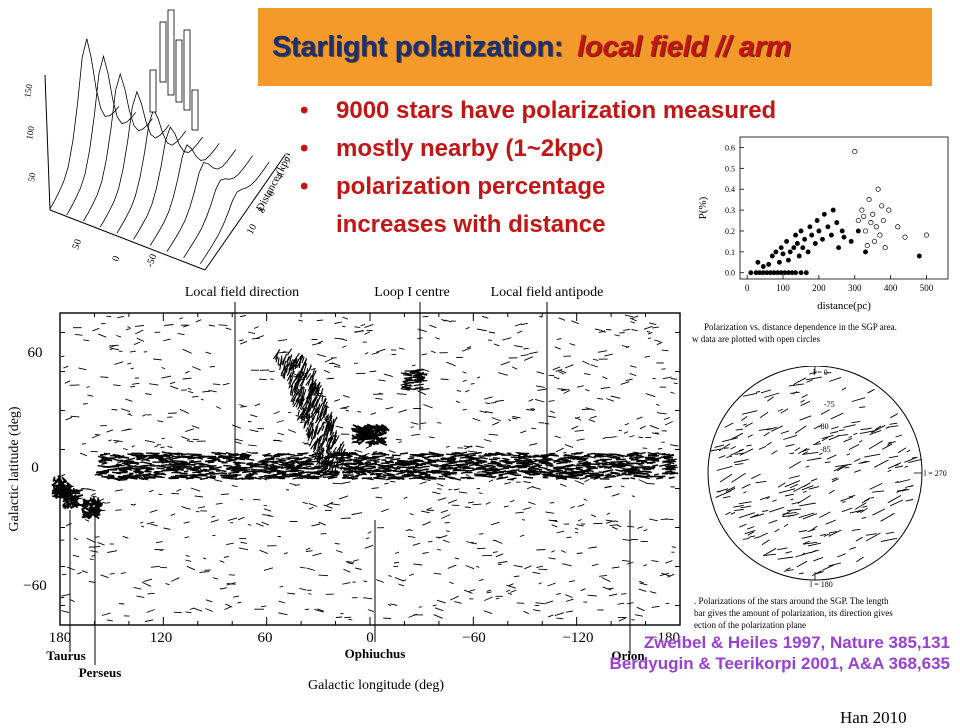 The image size is (960, 728). What do you see at coordinates (750, 625) in the screenshot?
I see `circle-caption-line: ection of the polarization plane` at bounding box center [750, 625].